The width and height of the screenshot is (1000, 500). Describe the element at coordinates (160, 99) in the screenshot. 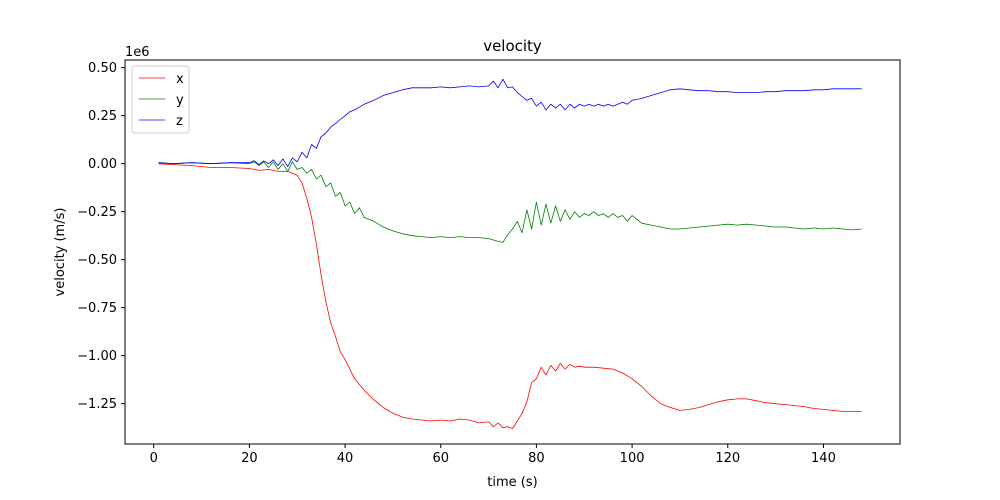

I see `legend: xyz` at that location.